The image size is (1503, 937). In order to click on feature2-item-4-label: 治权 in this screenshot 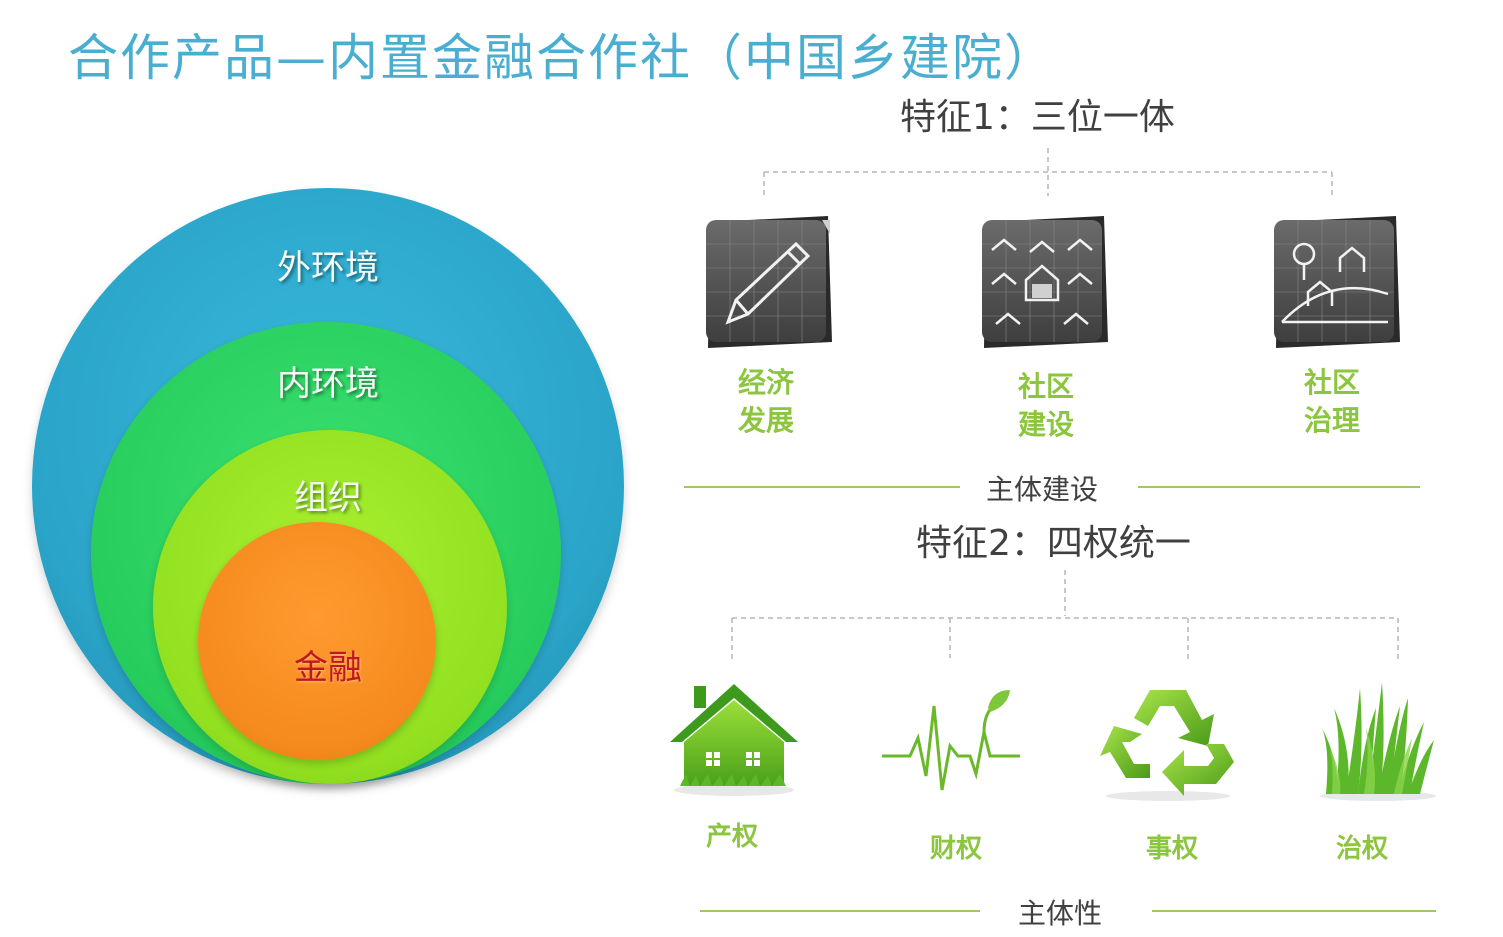, I will do `click(1361, 849)`.